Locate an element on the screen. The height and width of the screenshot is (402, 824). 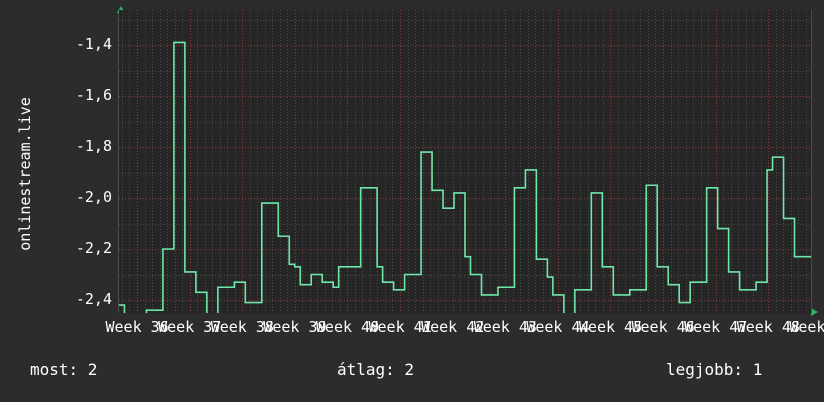
x-tick-label: Week 40 is located at coordinates (347, 327).